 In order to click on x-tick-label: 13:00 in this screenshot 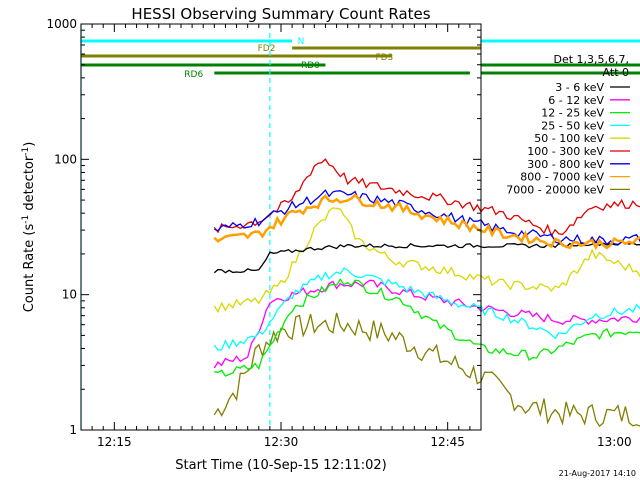, I will do `click(614, 442)`.